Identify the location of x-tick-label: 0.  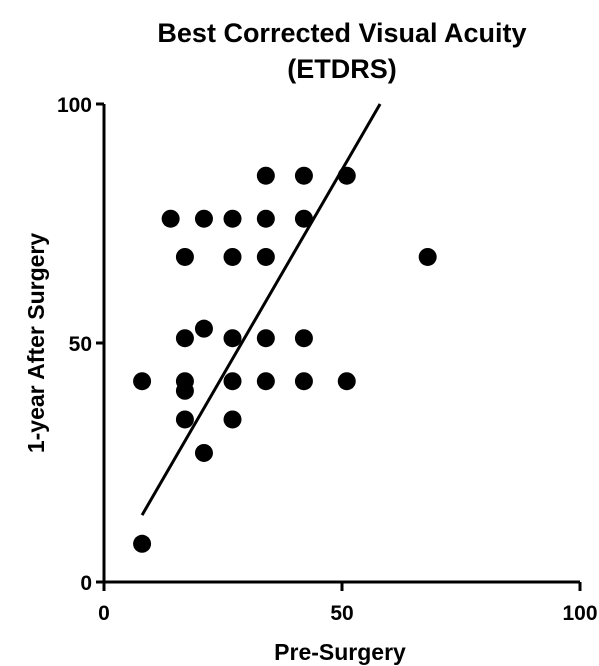
(104, 613).